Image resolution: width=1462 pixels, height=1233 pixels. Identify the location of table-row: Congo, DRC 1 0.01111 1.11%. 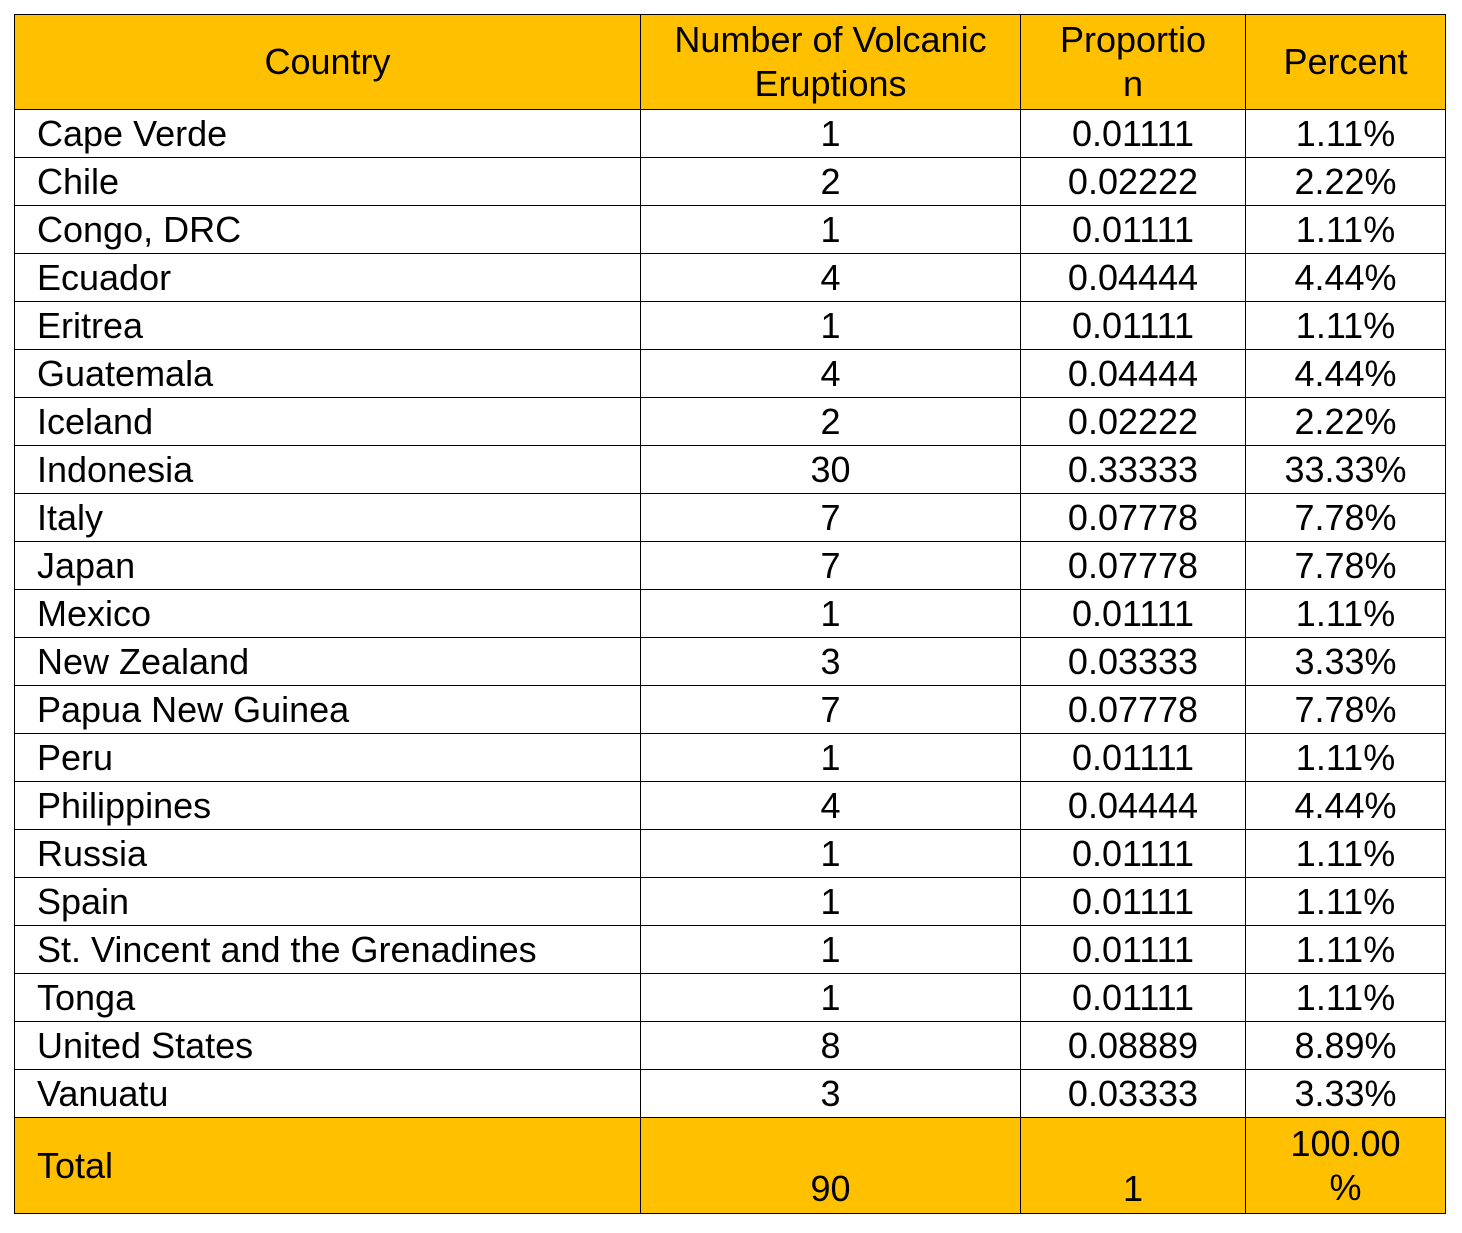
(730, 229).